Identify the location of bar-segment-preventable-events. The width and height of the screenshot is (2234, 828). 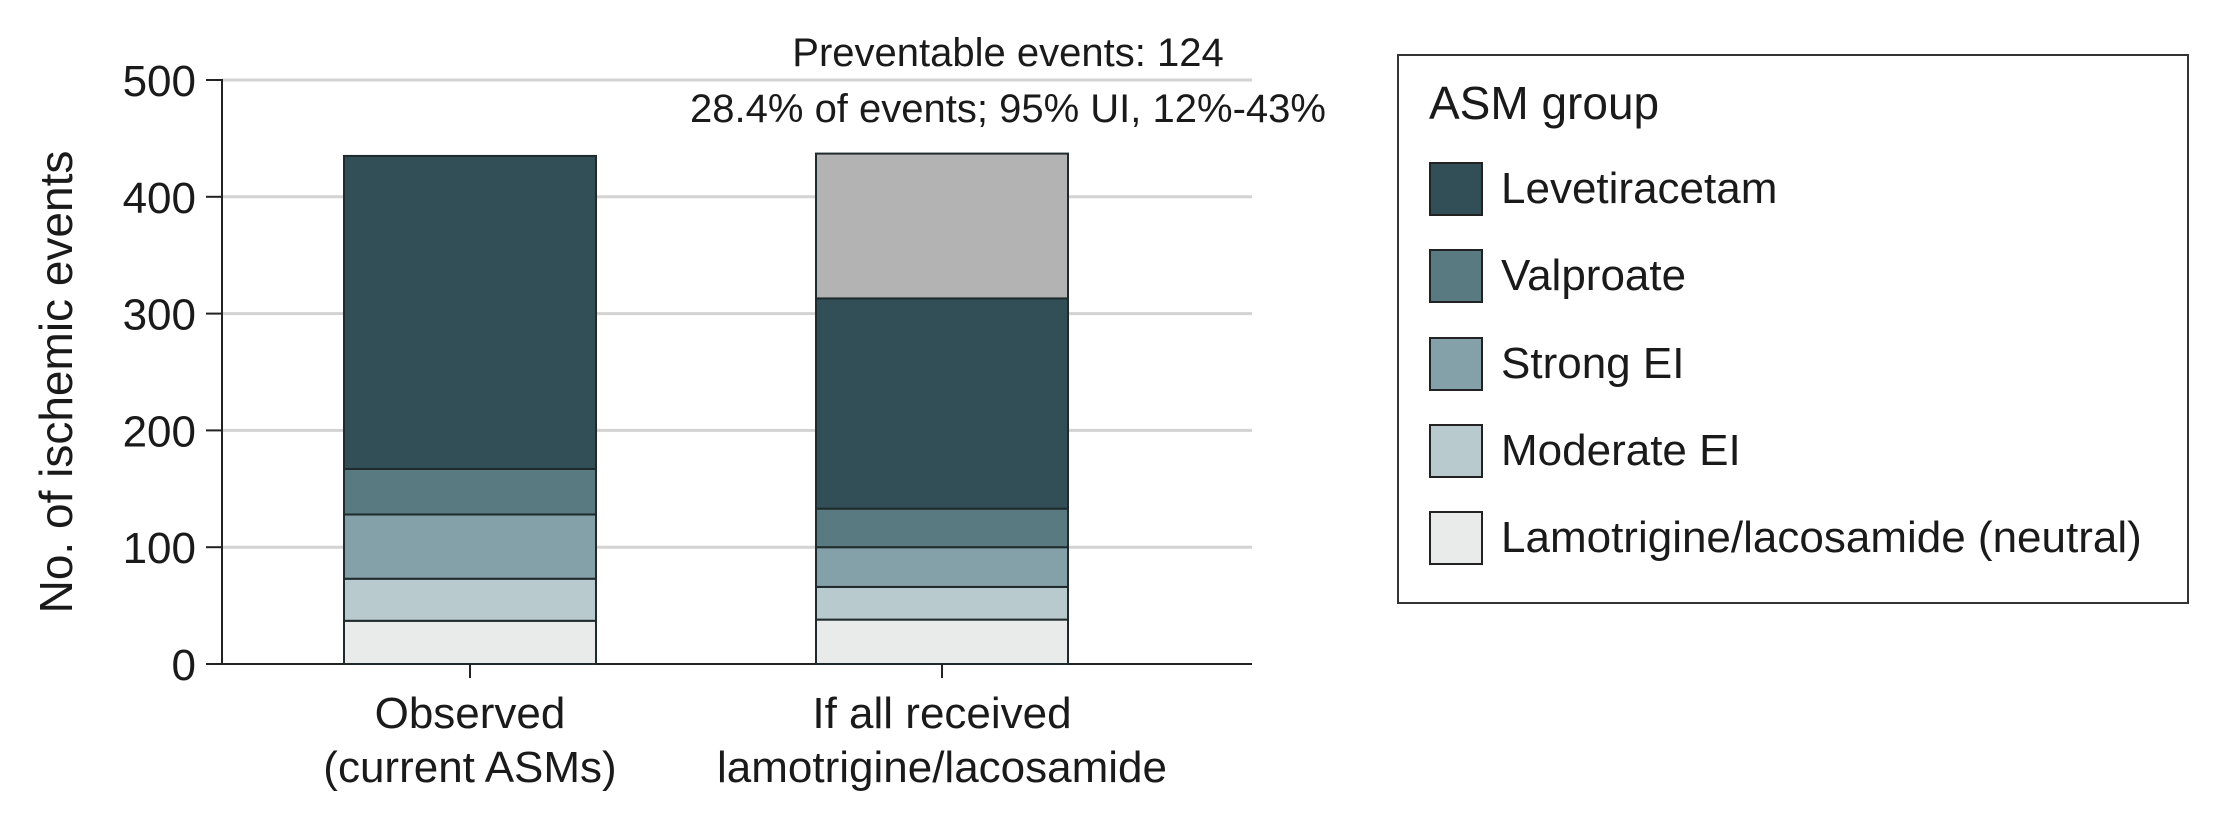
(942, 226).